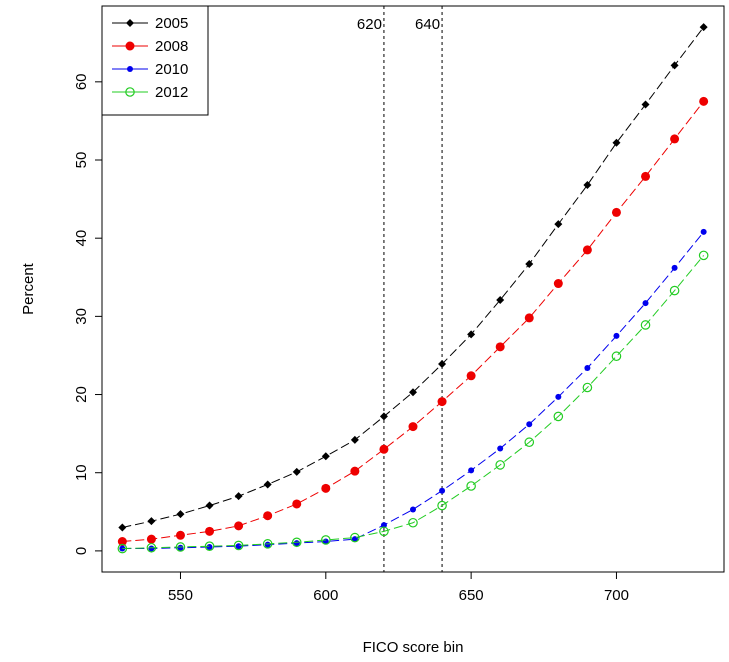 This screenshot has height=662, width=729. I want to click on x-axis-title: FICO score bin, so click(413, 647).